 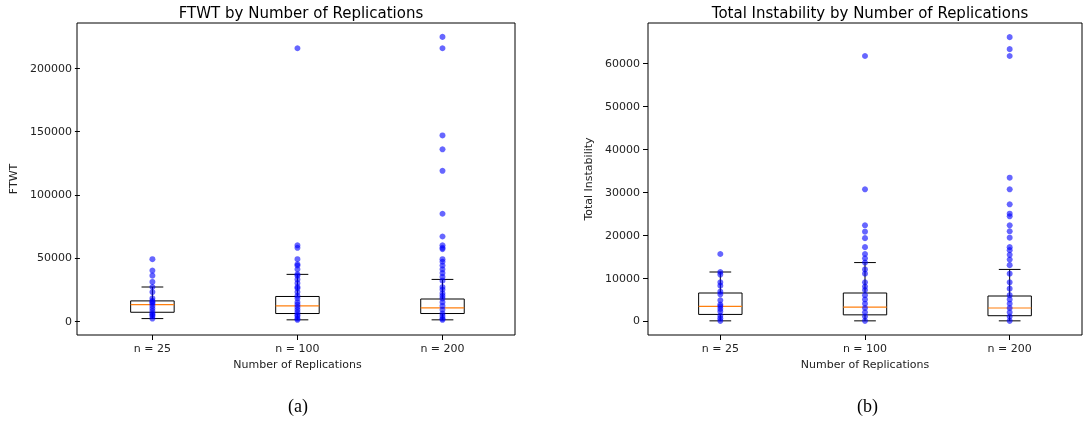 What do you see at coordinates (589, 179) in the screenshot?
I see `y-axis-title: Total Instability` at bounding box center [589, 179].